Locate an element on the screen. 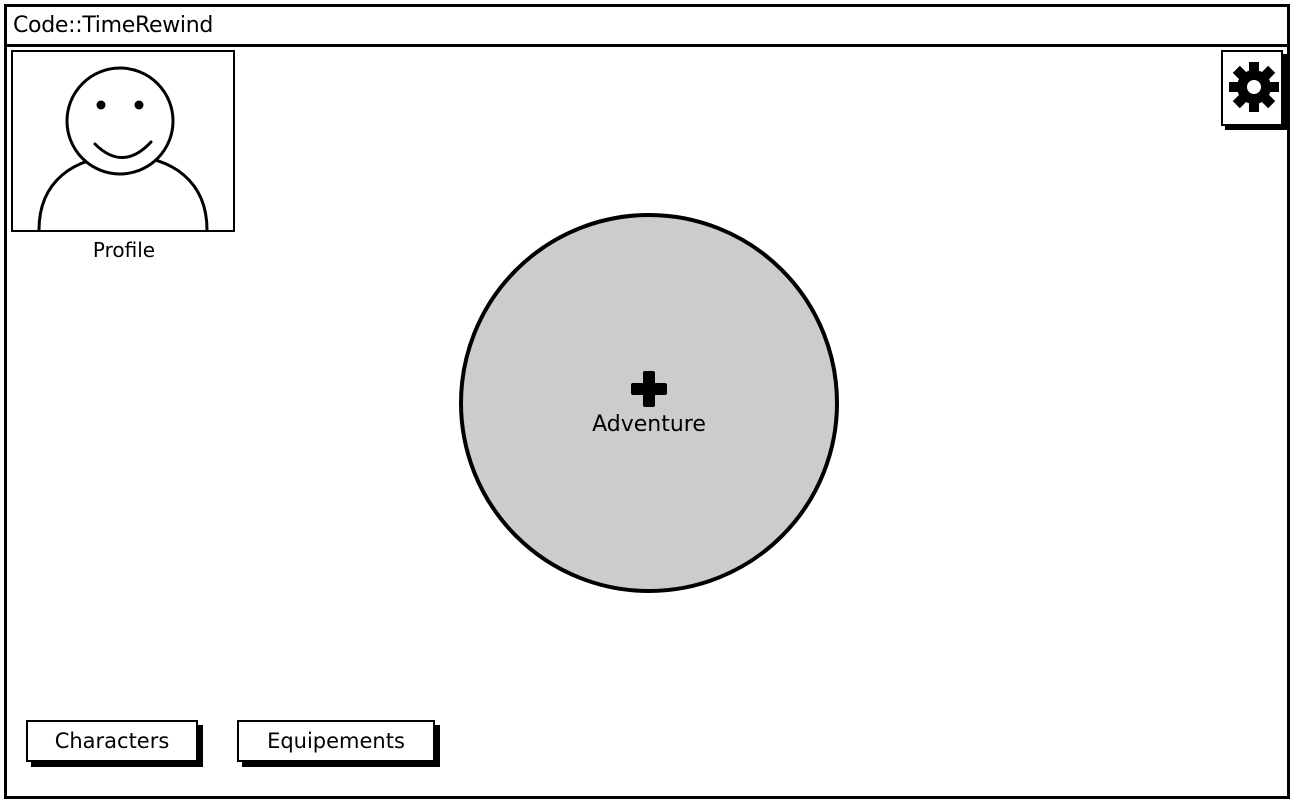  profile-label: Profile is located at coordinates (124, 250).